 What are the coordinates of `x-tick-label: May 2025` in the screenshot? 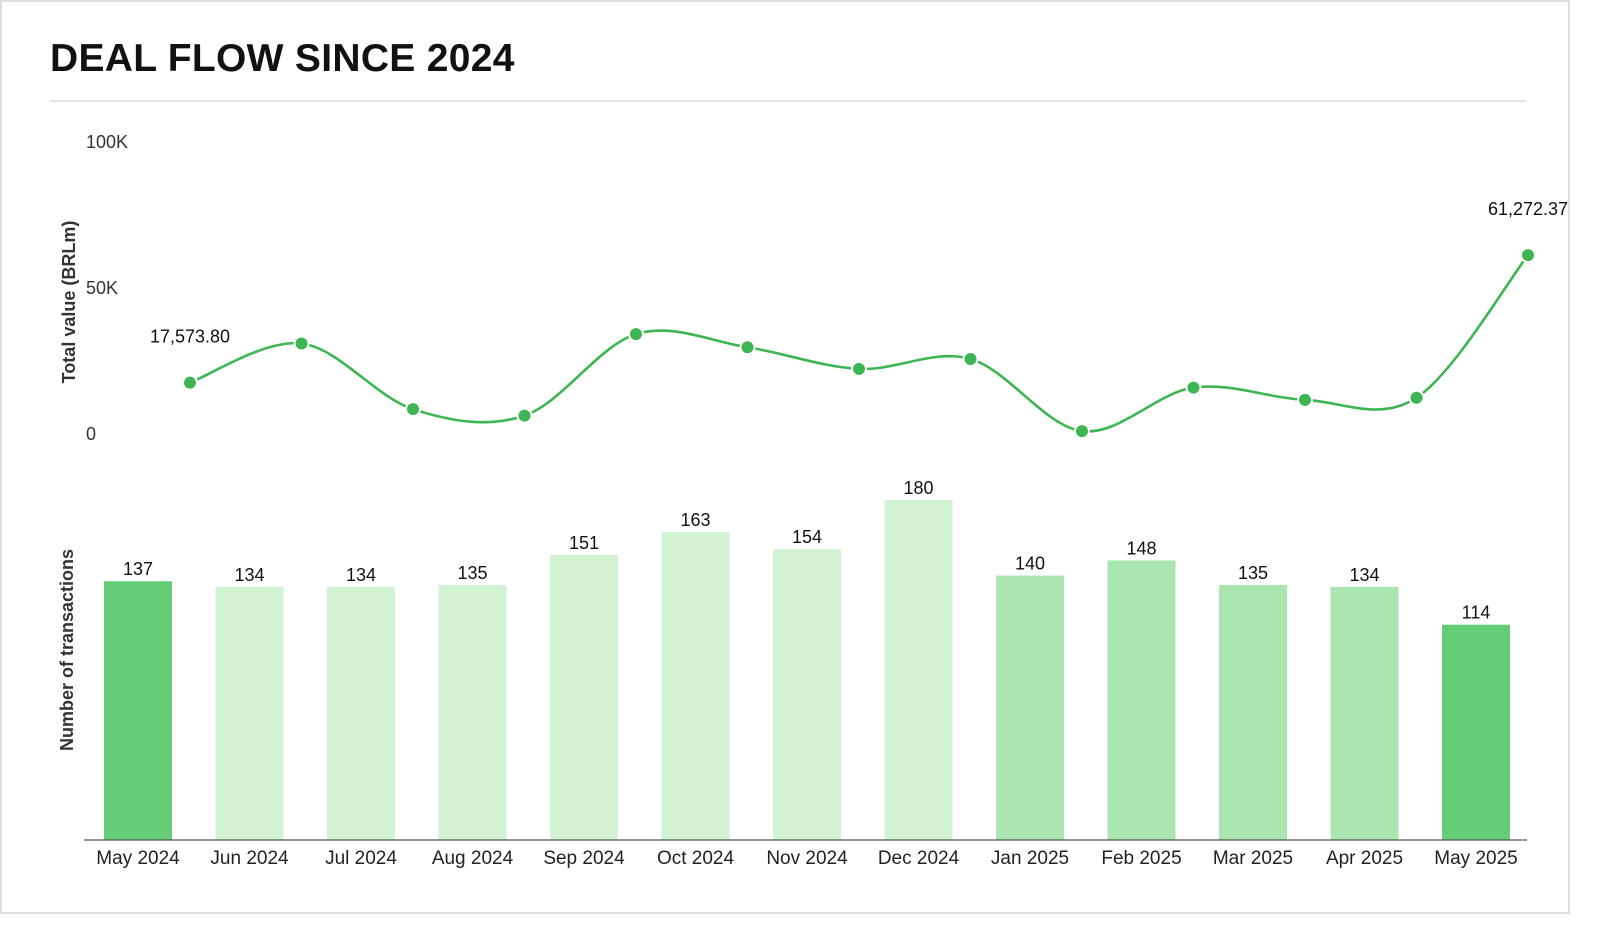 It's located at (1475, 858).